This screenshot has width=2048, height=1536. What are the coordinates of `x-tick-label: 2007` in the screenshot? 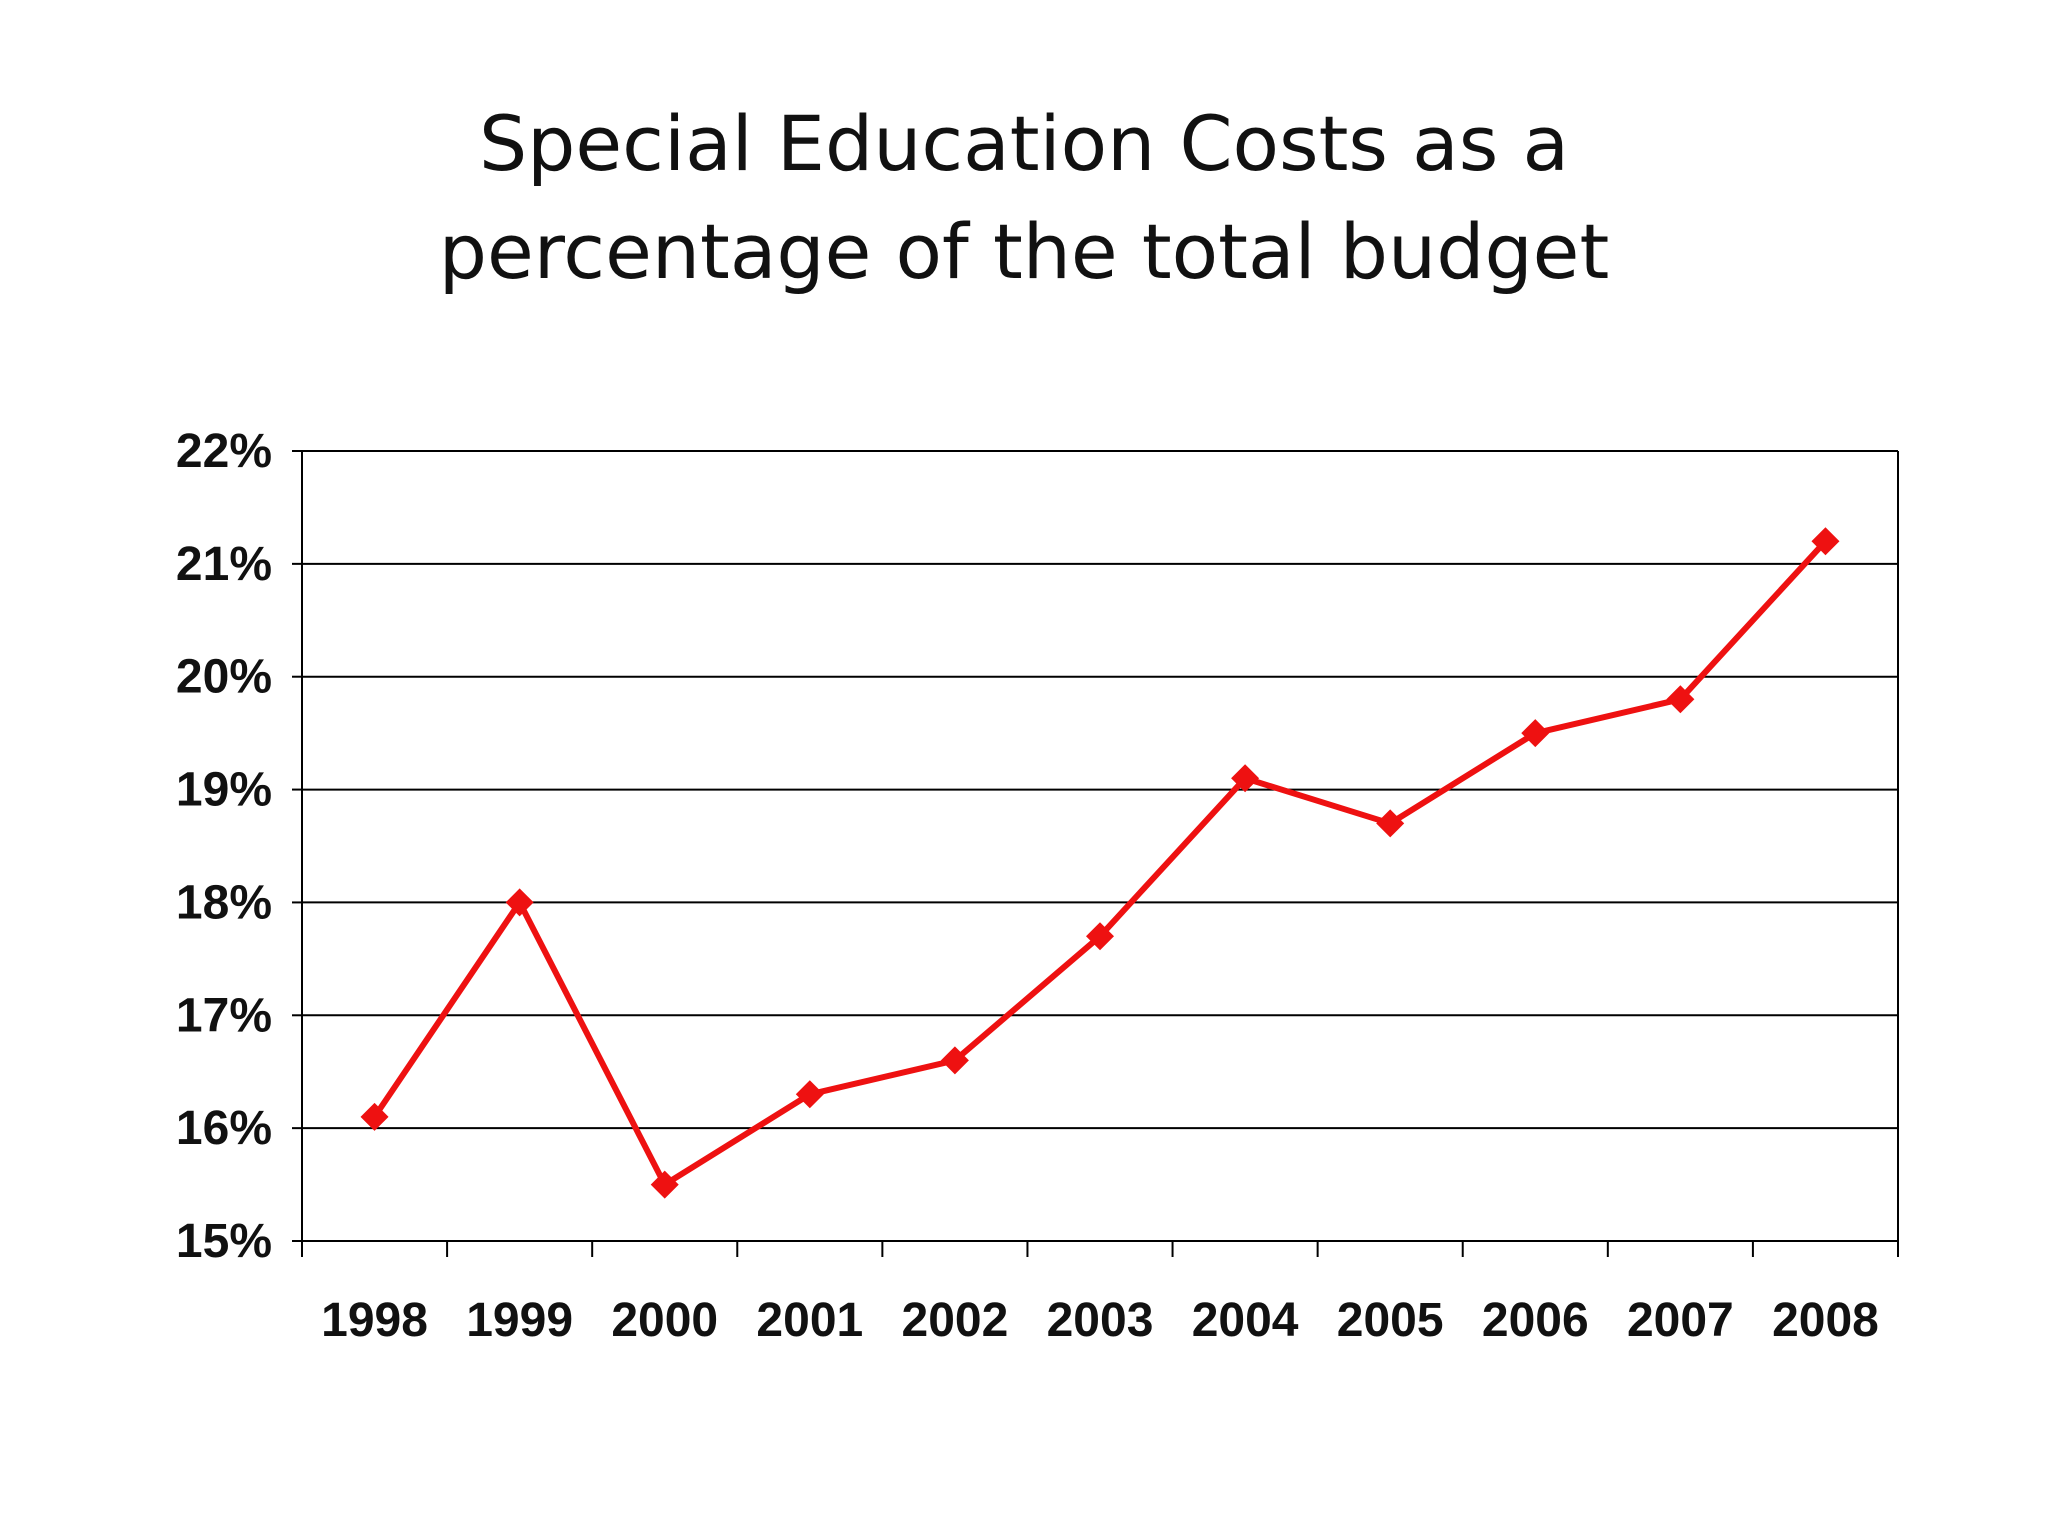 It's located at (1680, 1320).